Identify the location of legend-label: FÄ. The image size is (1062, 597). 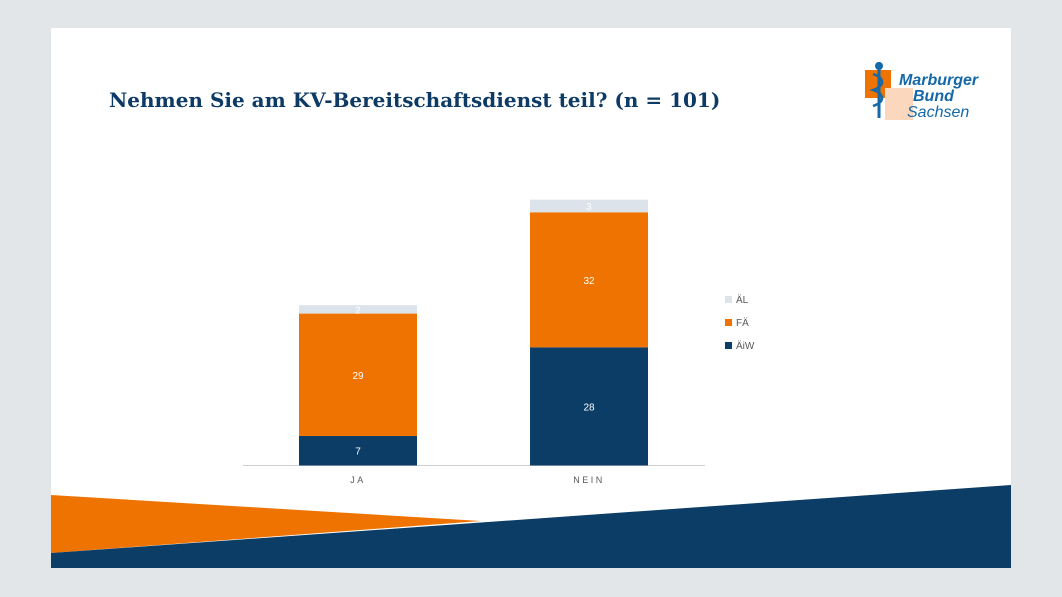
(742, 323).